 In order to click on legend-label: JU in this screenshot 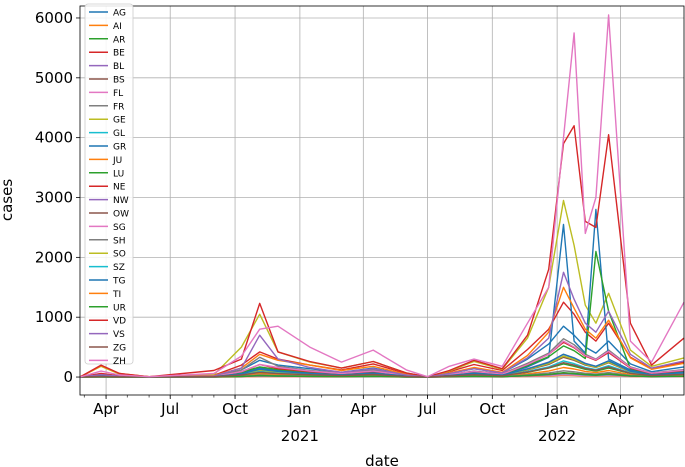, I will do `click(117, 161)`.